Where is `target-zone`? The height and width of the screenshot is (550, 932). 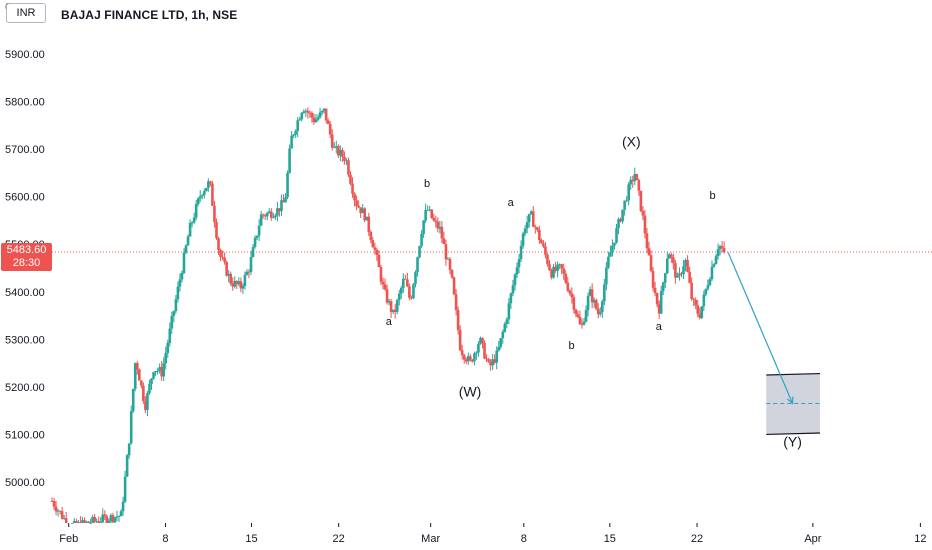
target-zone is located at coordinates (793, 404).